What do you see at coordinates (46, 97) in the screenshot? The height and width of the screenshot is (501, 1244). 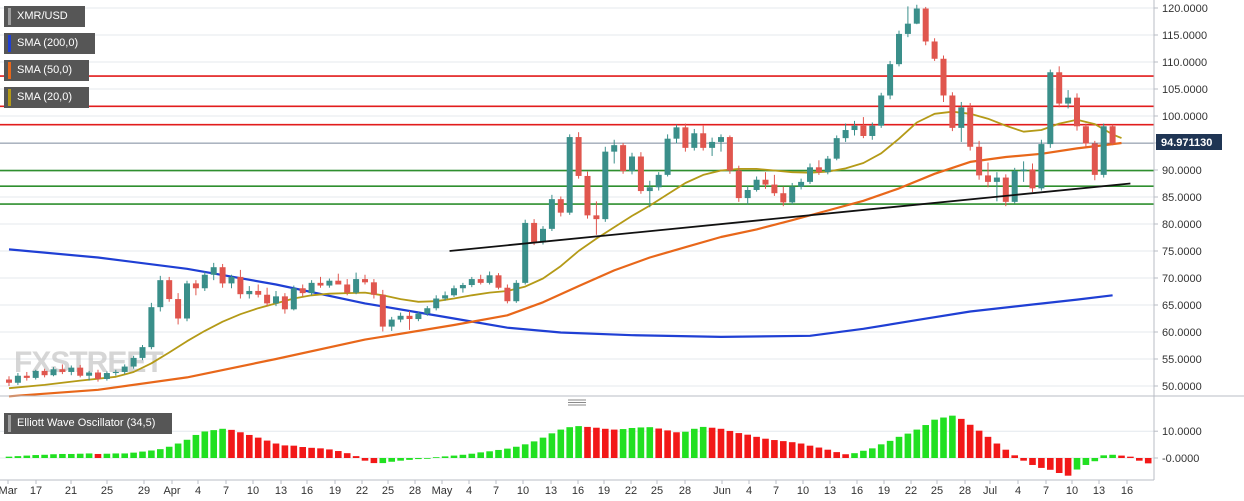 I see `legend-sma-20: SMA (20,0)` at bounding box center [46, 97].